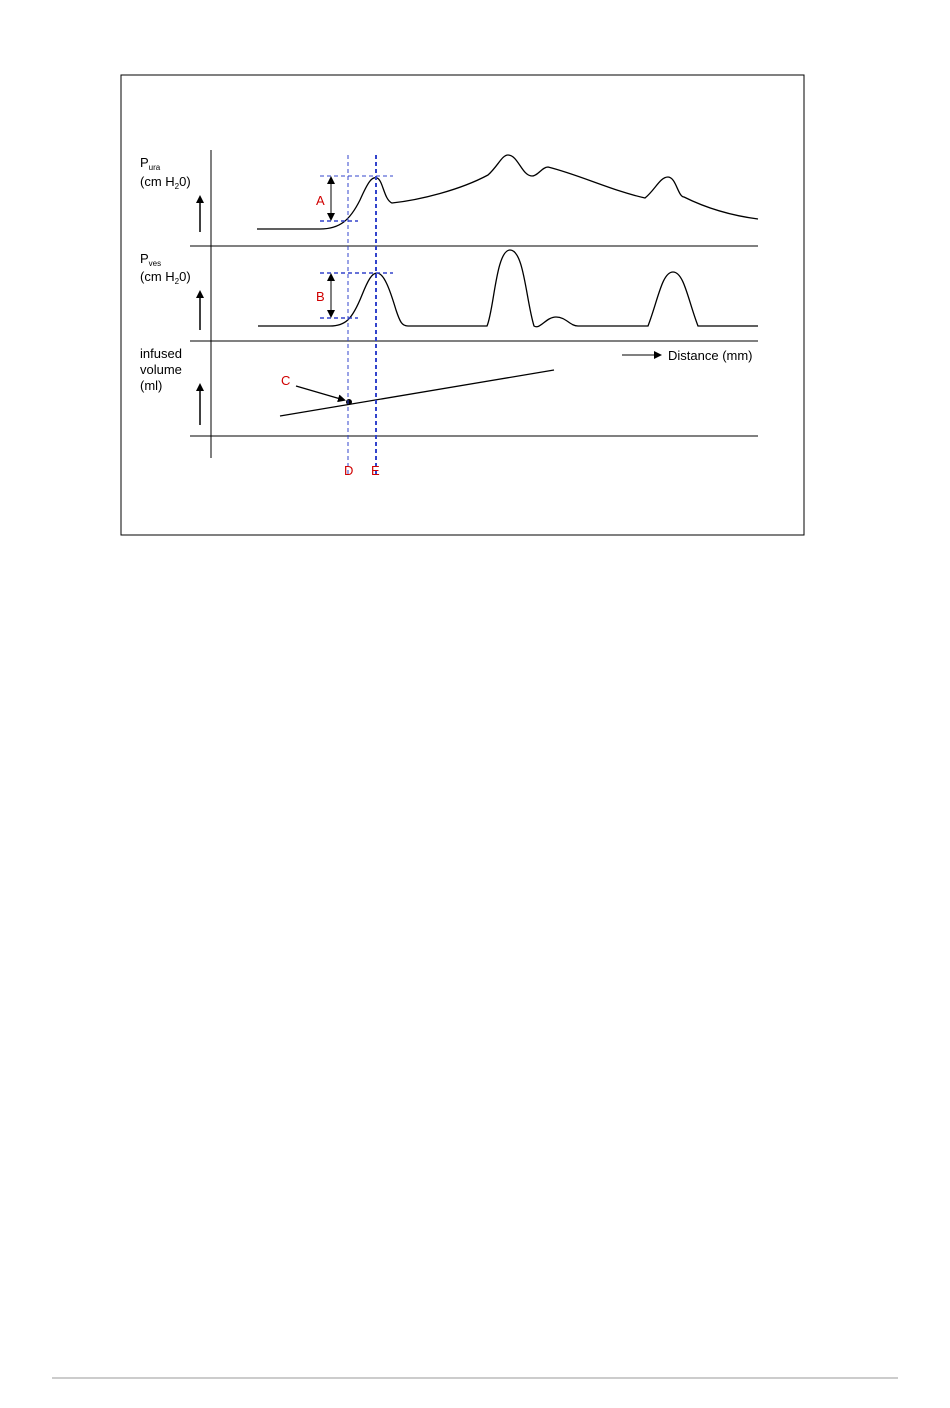  I want to click on guides, so click(356, 315).